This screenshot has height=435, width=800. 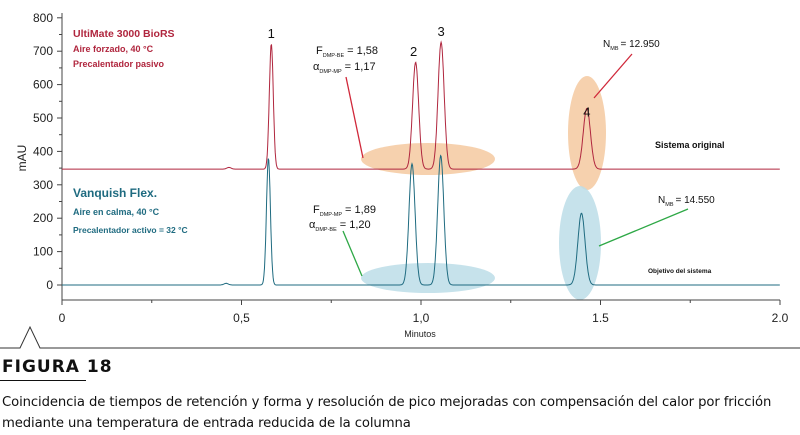 What do you see at coordinates (43, 252) in the screenshot?
I see `y-tick-label: 100` at bounding box center [43, 252].